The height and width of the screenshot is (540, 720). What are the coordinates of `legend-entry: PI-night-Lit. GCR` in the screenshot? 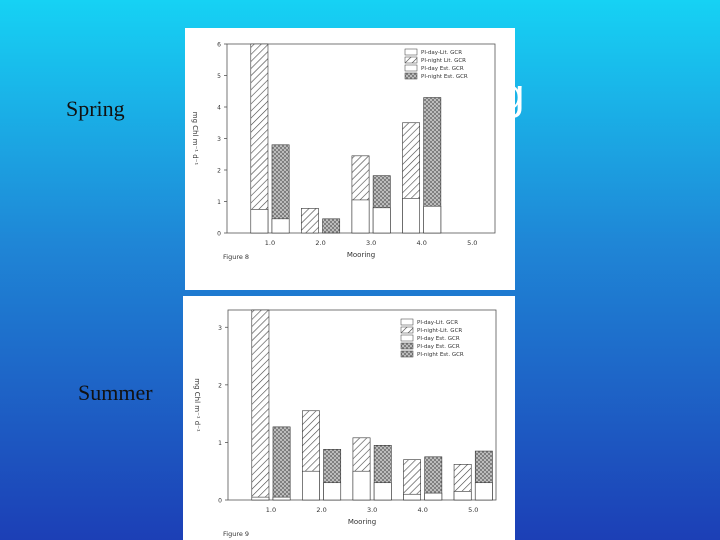 It's located at (439, 331).